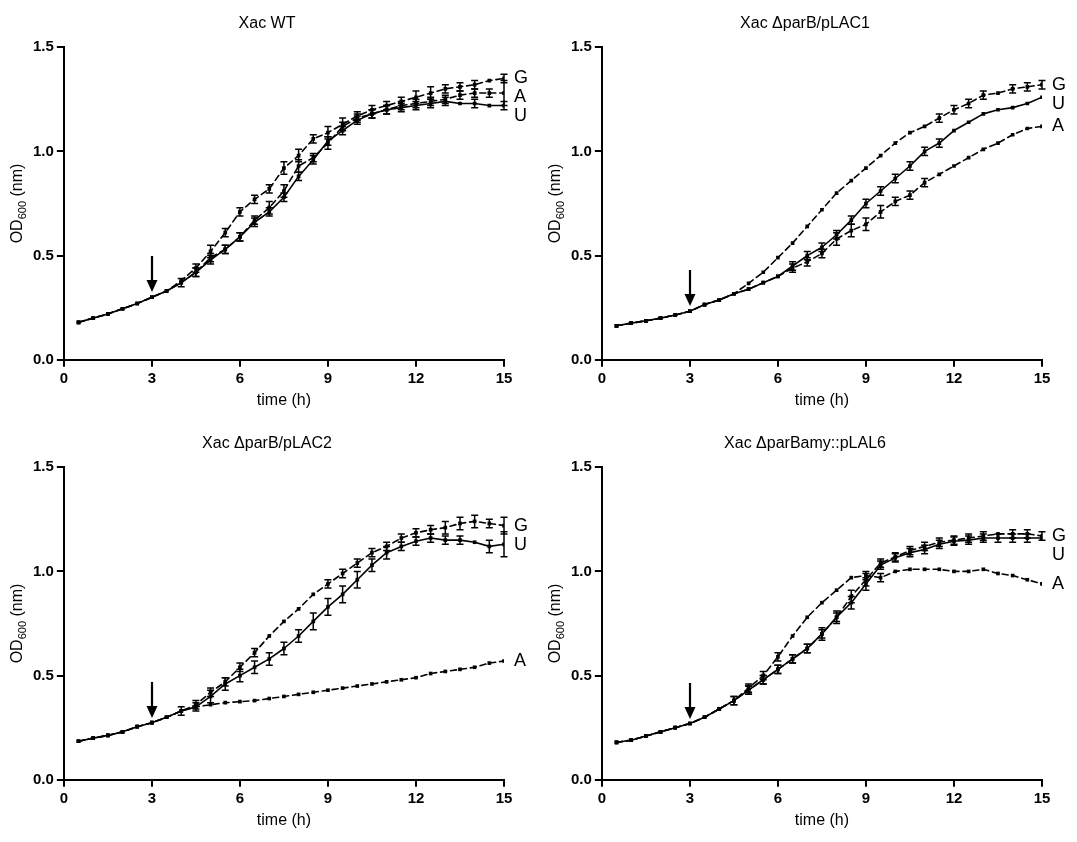  What do you see at coordinates (805, 443) in the screenshot?
I see `chart-title: Xac ΔparBamy::pLAL6` at bounding box center [805, 443].